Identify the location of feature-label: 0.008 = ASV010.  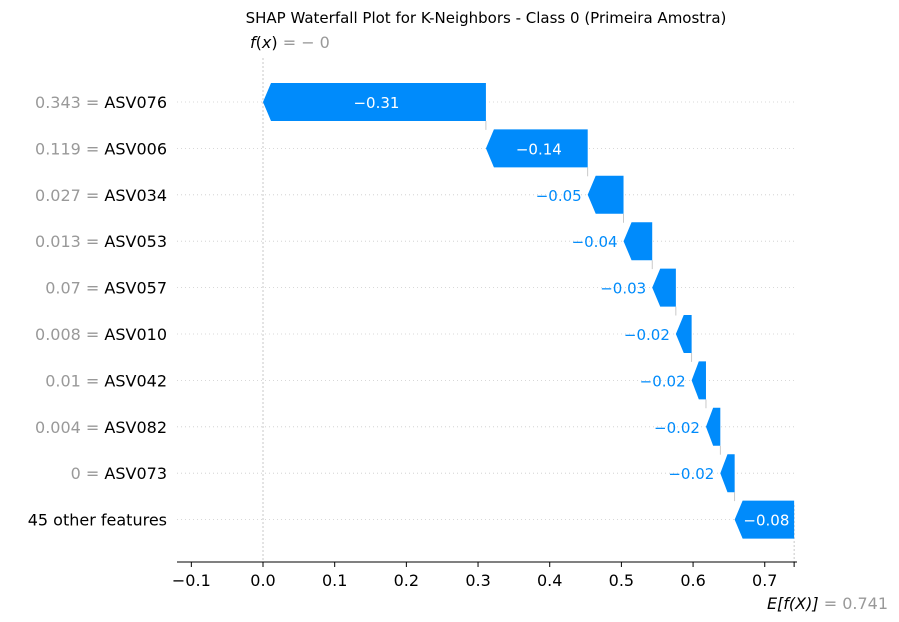
(101, 334).